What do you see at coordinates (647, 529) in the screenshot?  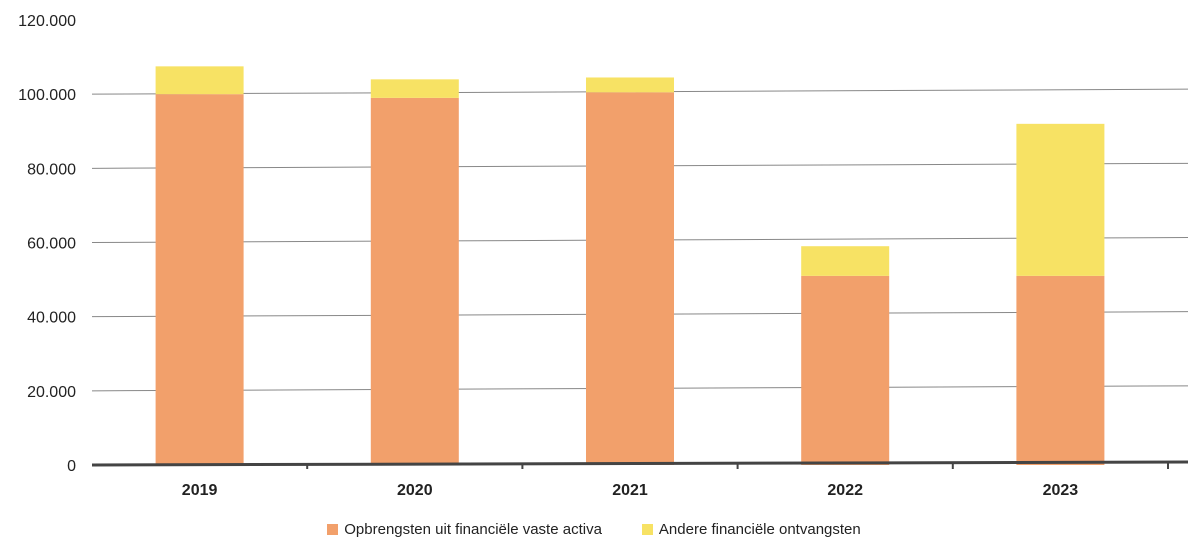 I see `legend-swatch-andere` at bounding box center [647, 529].